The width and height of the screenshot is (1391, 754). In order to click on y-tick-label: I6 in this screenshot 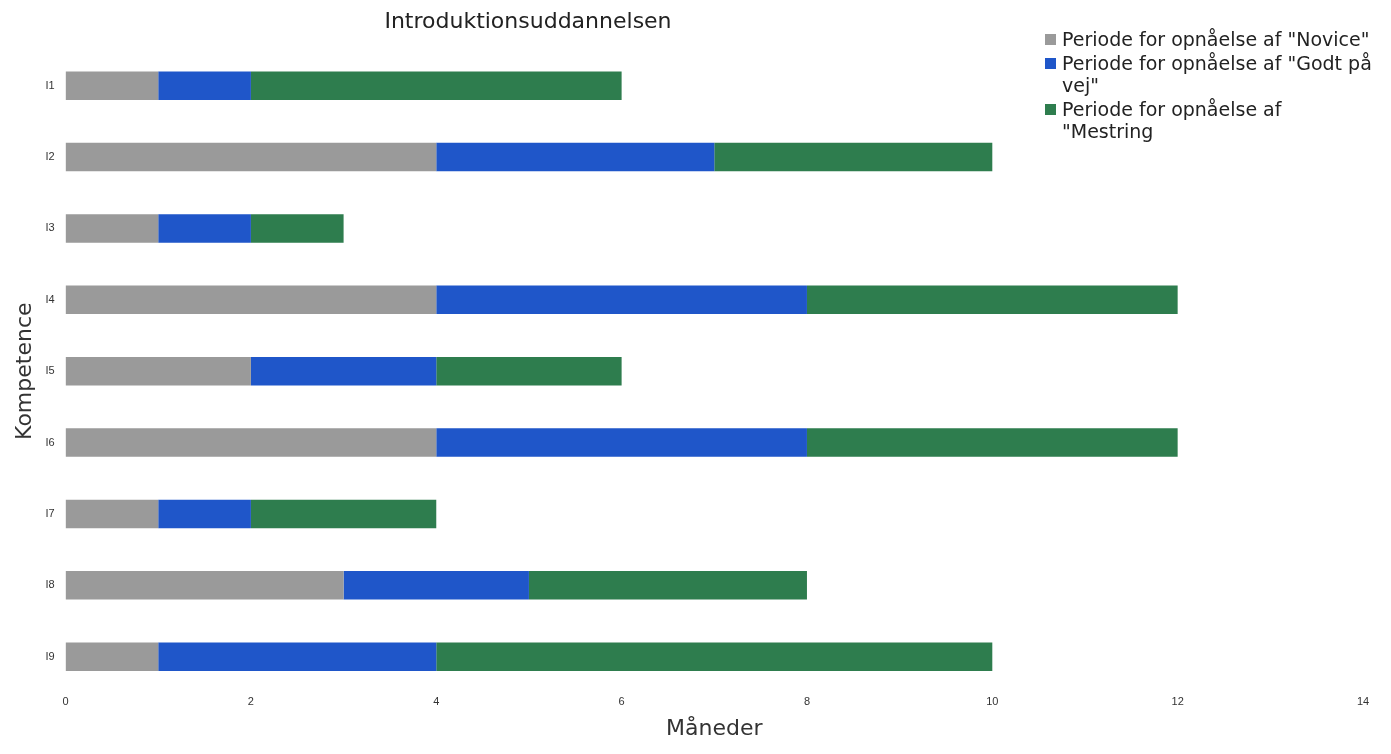, I will do `click(50, 441)`.